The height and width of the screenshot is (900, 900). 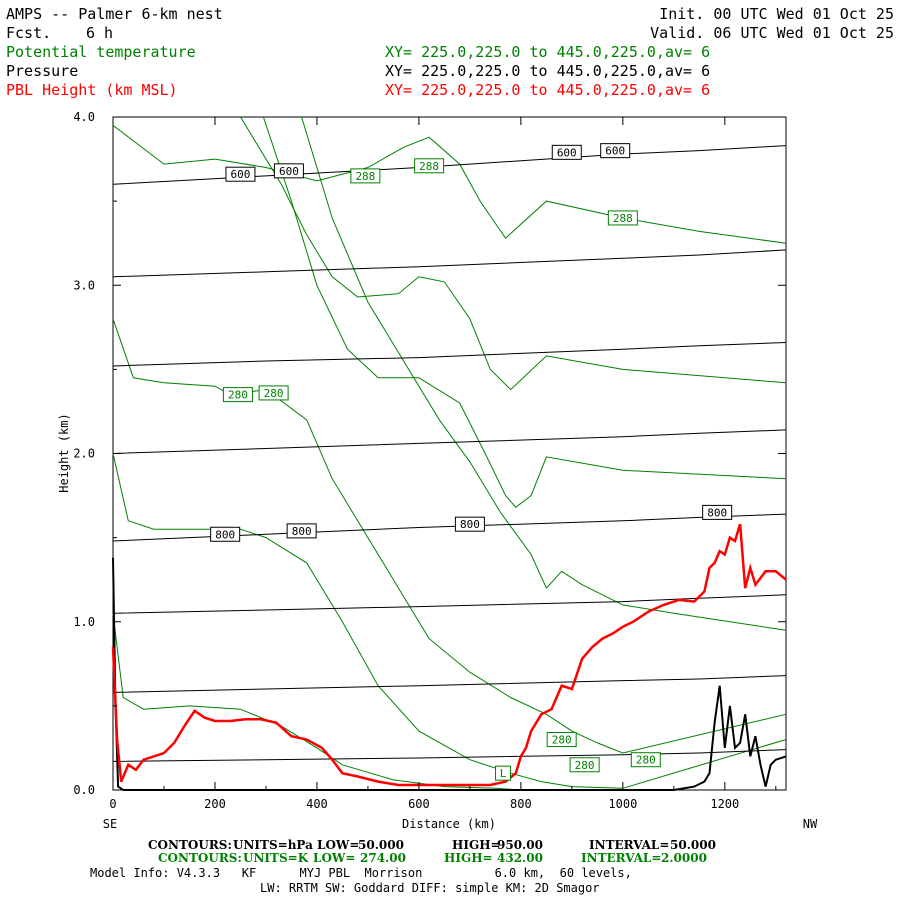 I want to click on footer-t-units: UNITS=K, so click(x=276, y=858).